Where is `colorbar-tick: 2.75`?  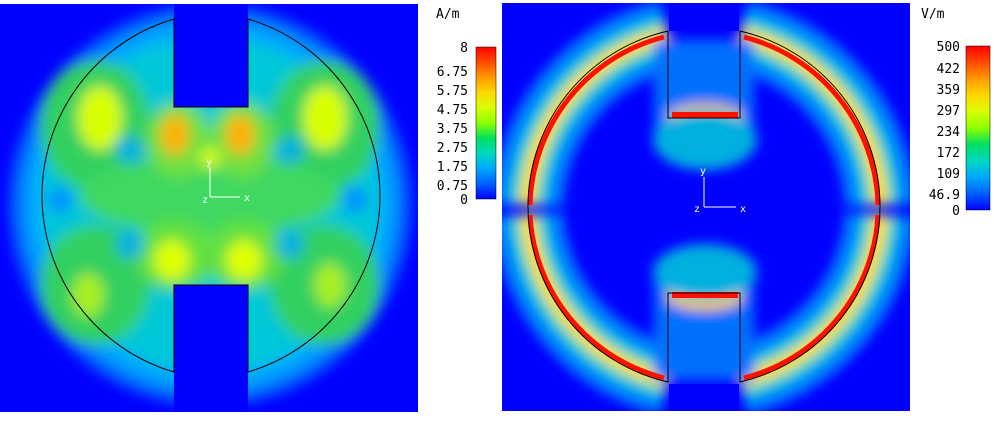 colorbar-tick: 2.75 is located at coordinates (452, 148).